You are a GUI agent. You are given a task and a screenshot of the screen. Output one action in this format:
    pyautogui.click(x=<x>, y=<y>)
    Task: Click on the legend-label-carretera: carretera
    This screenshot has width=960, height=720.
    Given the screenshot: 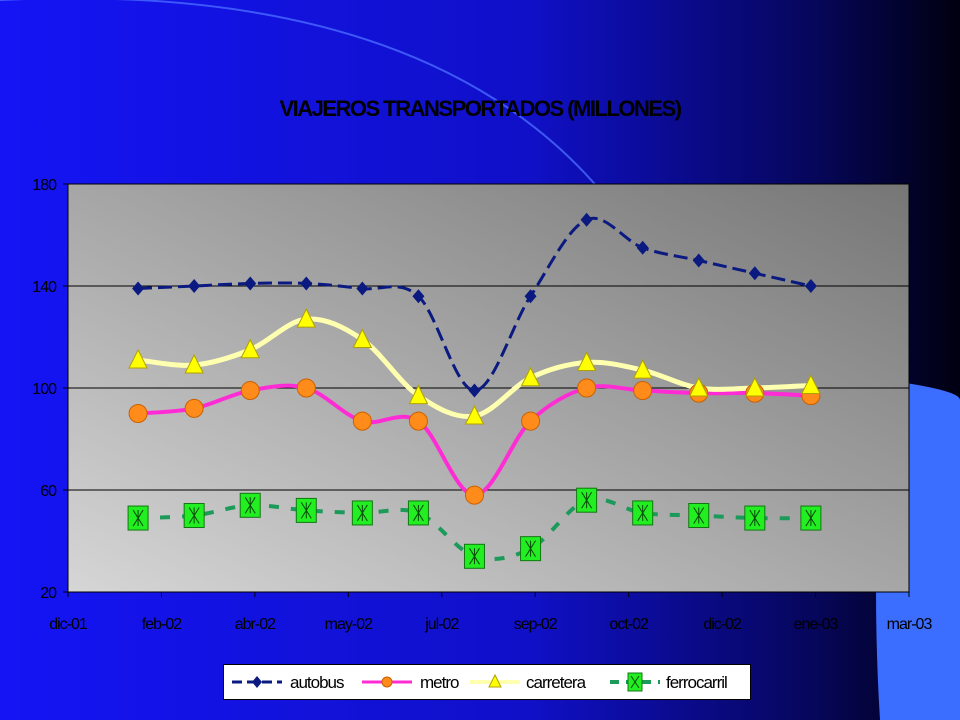 What is the action you would take?
    pyautogui.click(x=556, y=682)
    